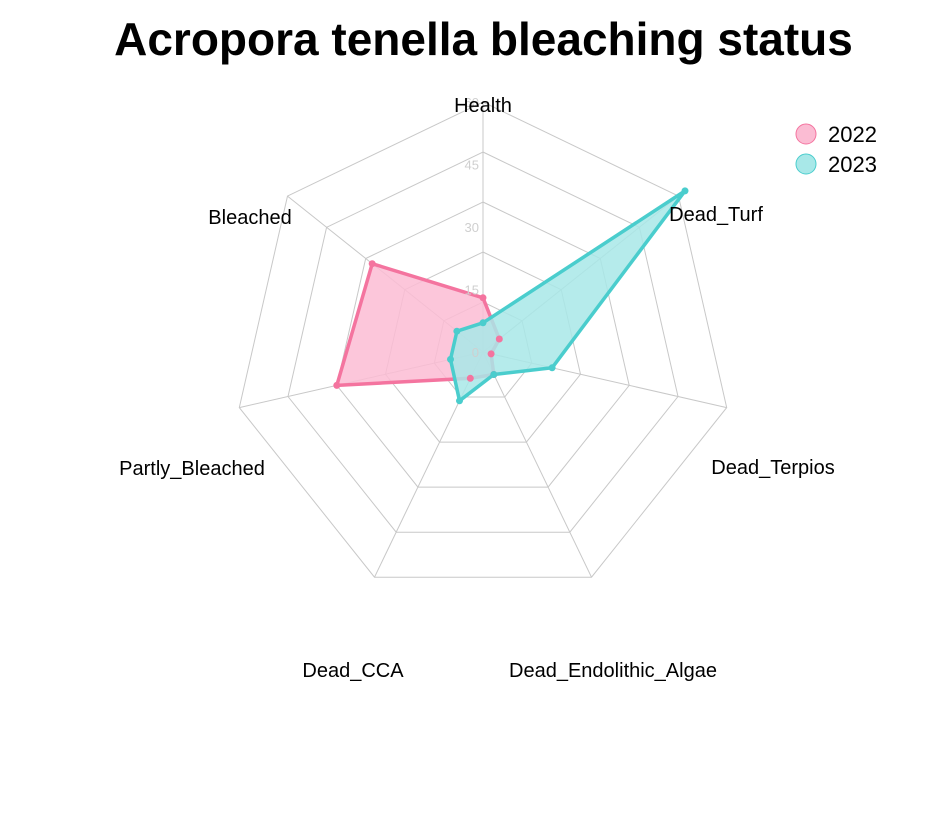  Describe the element at coordinates (716, 215) in the screenshot. I see `axis-label-Dead_Turf: Dead_Turf` at that location.